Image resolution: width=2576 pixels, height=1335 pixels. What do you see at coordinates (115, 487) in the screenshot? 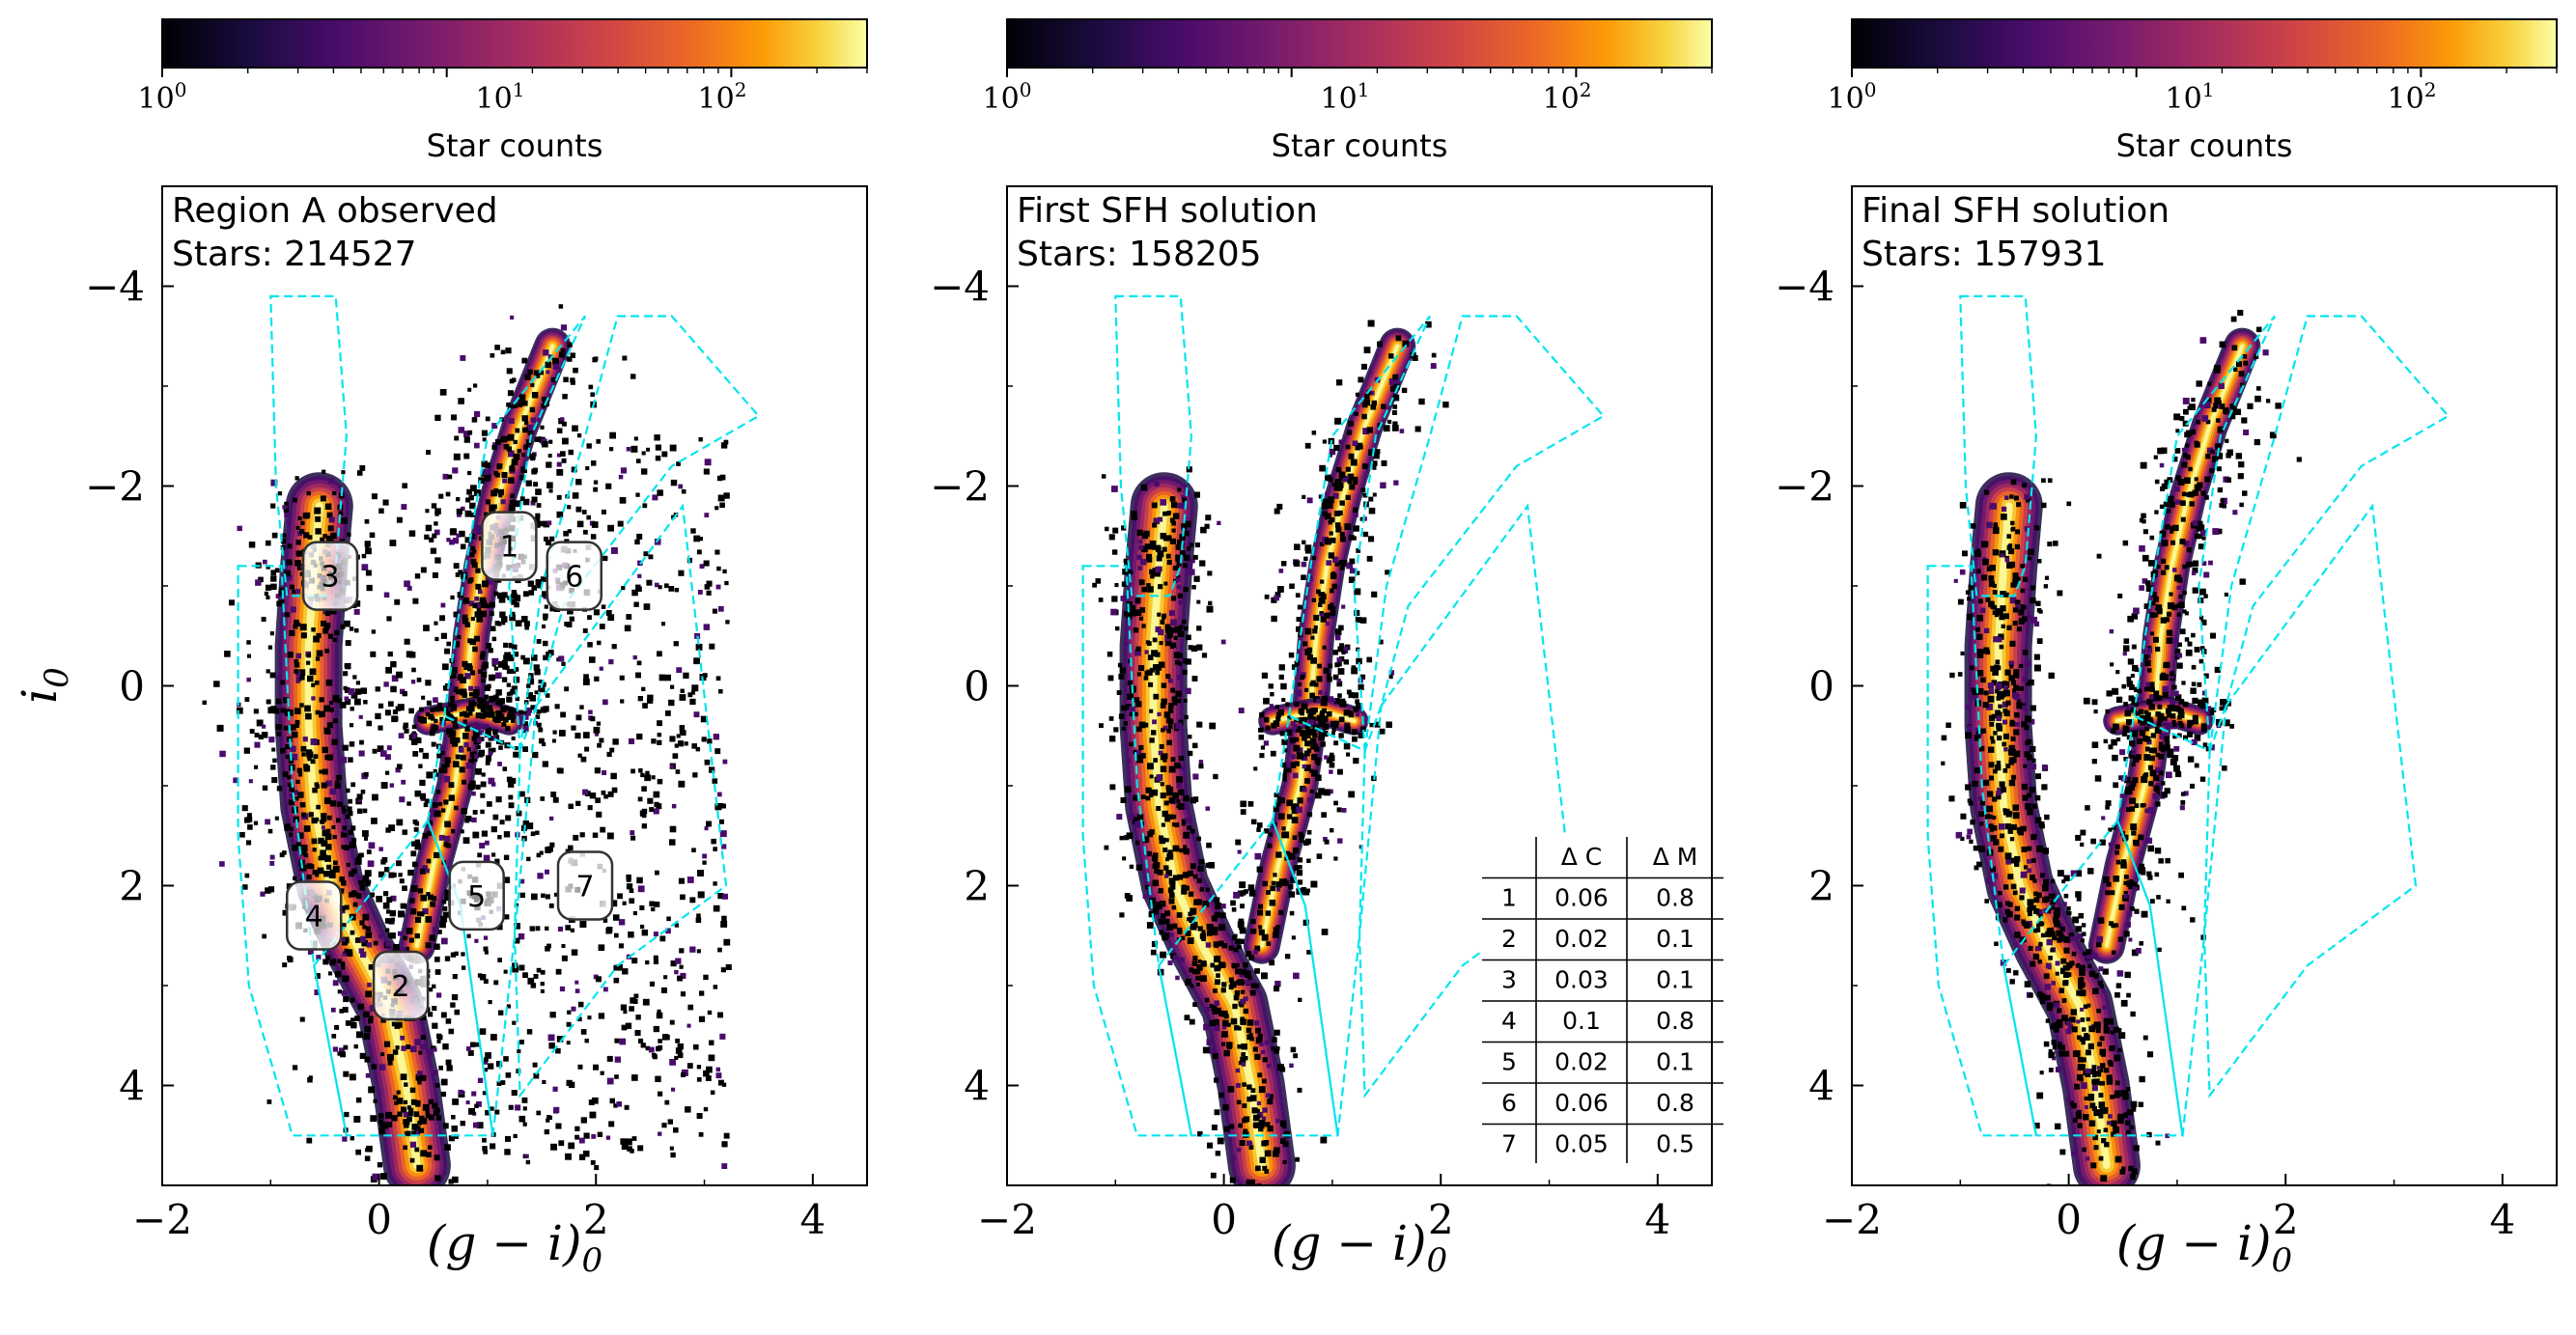
I see `y-tick-label: −2` at bounding box center [115, 487].